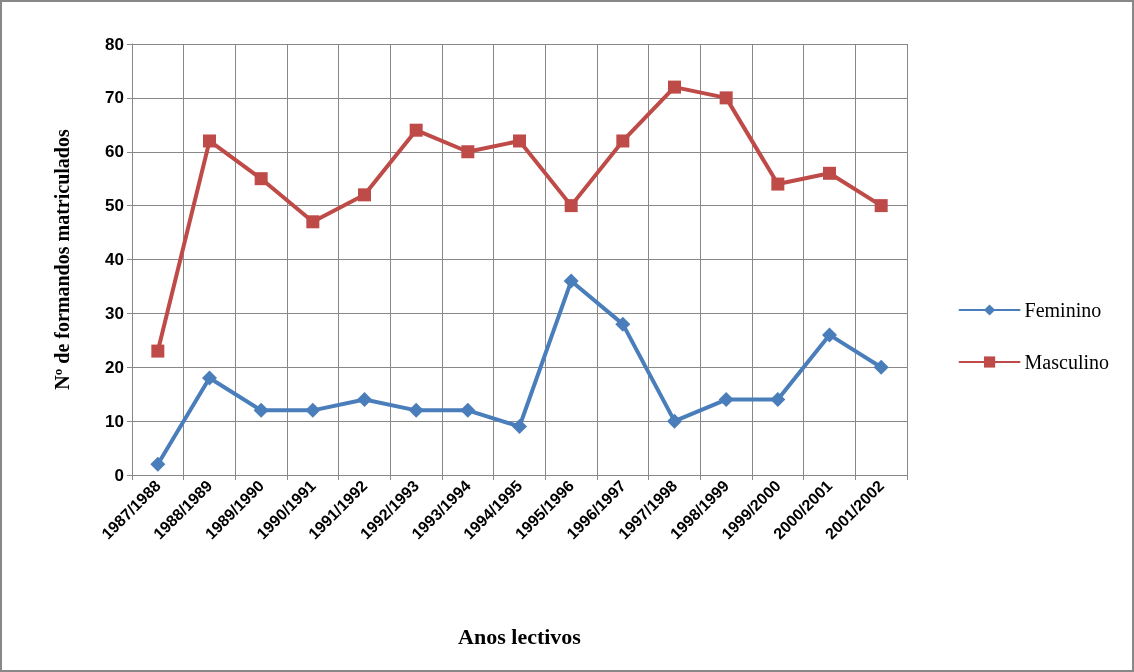 This screenshot has height=672, width=1134. I want to click on y-tick-label: 10, so click(114, 421).